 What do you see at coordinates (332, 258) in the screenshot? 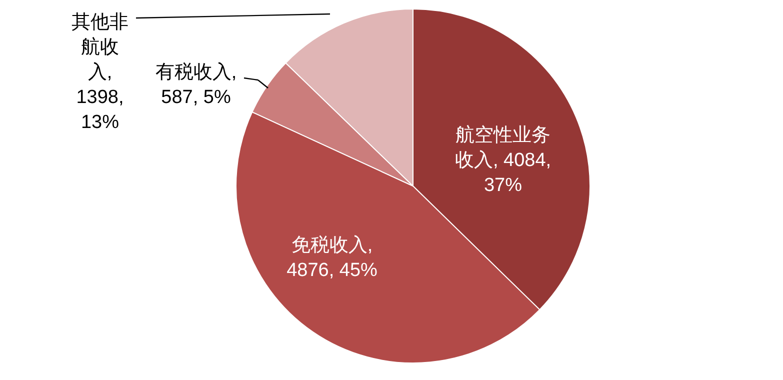
I see `slice-label: 免税收入, 4876, 45%` at bounding box center [332, 258].